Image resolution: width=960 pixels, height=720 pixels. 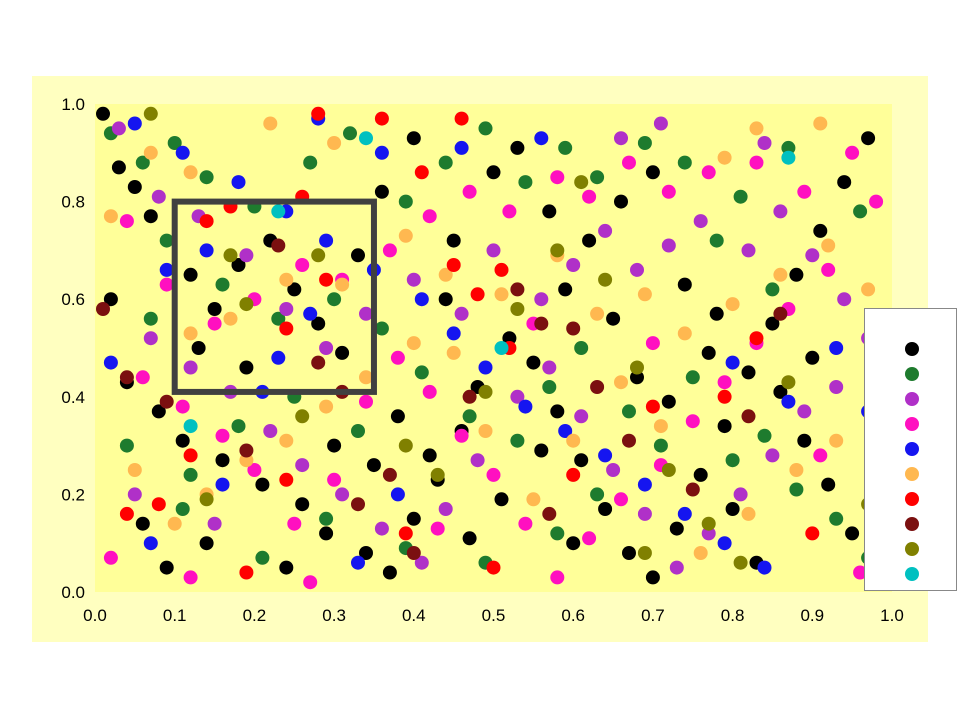 I want to click on x-tick-label: 0.4, so click(x=414, y=615).